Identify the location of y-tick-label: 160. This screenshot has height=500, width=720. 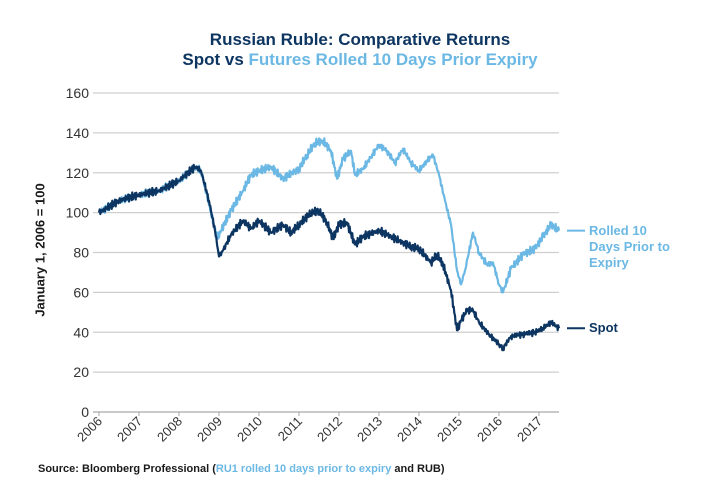
(78, 93).